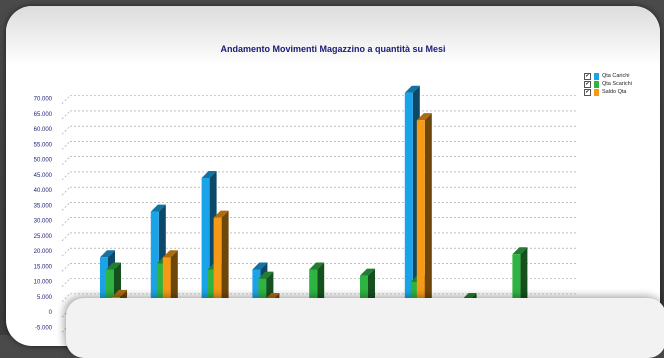 The image size is (664, 358). Describe the element at coordinates (45, 298) in the screenshot. I see `y-tick-label: 5.000` at that location.